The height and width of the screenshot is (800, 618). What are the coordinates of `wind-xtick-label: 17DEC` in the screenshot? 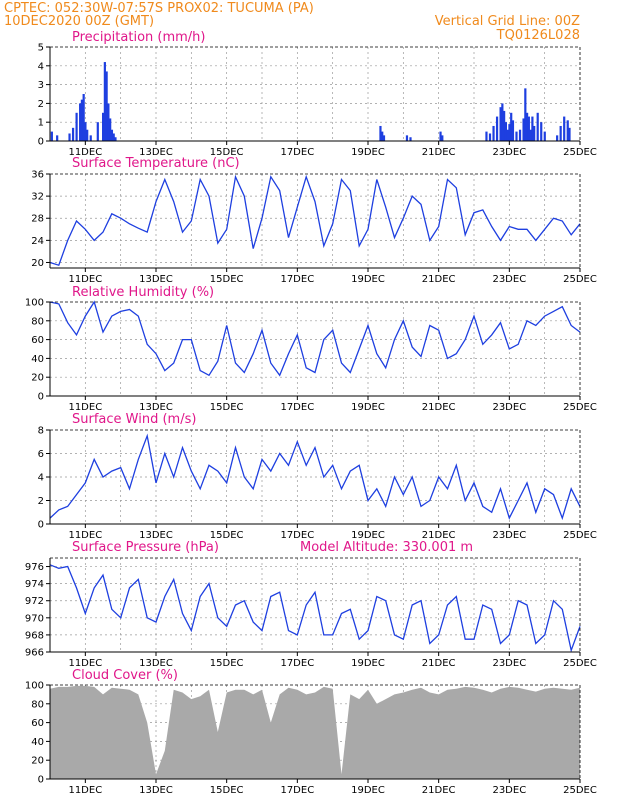 It's located at (297, 535).